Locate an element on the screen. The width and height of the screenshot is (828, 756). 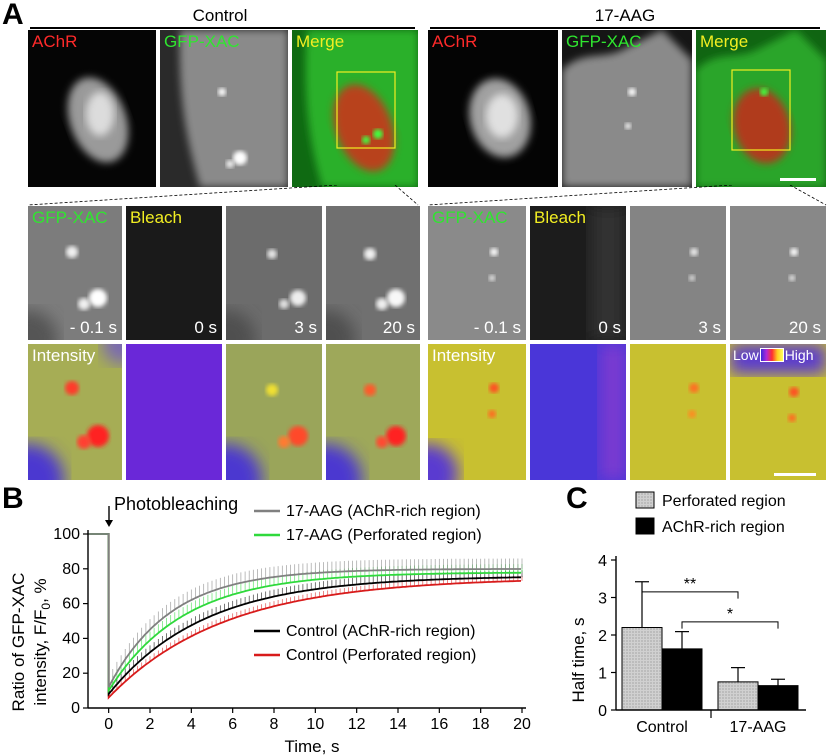
control-gfp-xac-zoom-20s: 20 s is located at coordinates (373, 273).